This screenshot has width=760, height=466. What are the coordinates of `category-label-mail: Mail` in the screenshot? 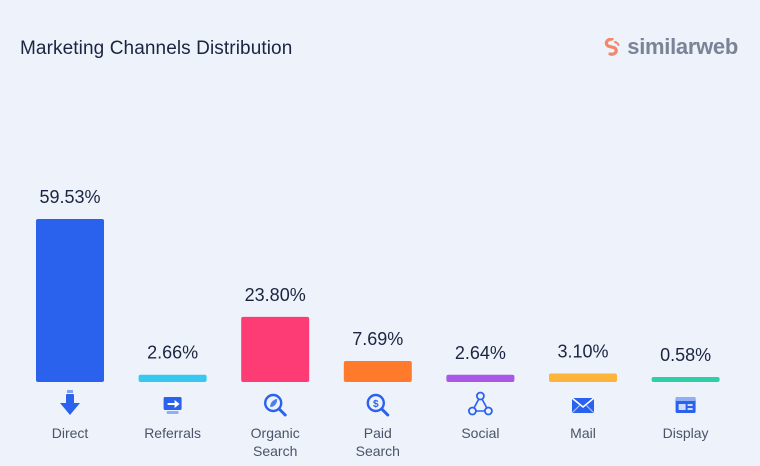 It's located at (583, 433).